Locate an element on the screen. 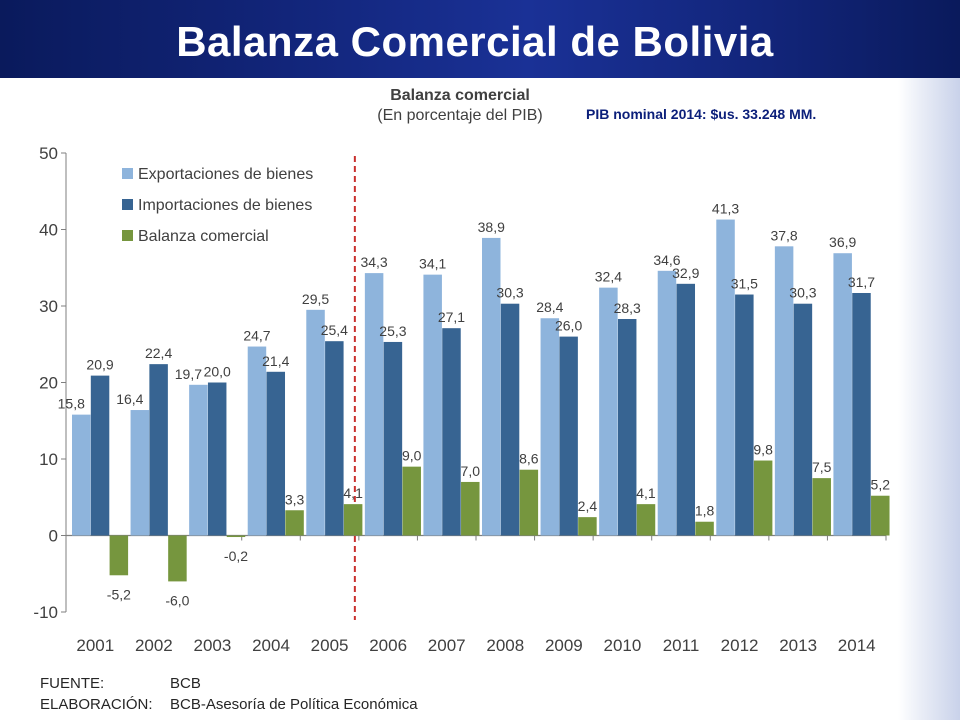 The image size is (960, 720). data-label: 24,7 is located at coordinates (256, 336).